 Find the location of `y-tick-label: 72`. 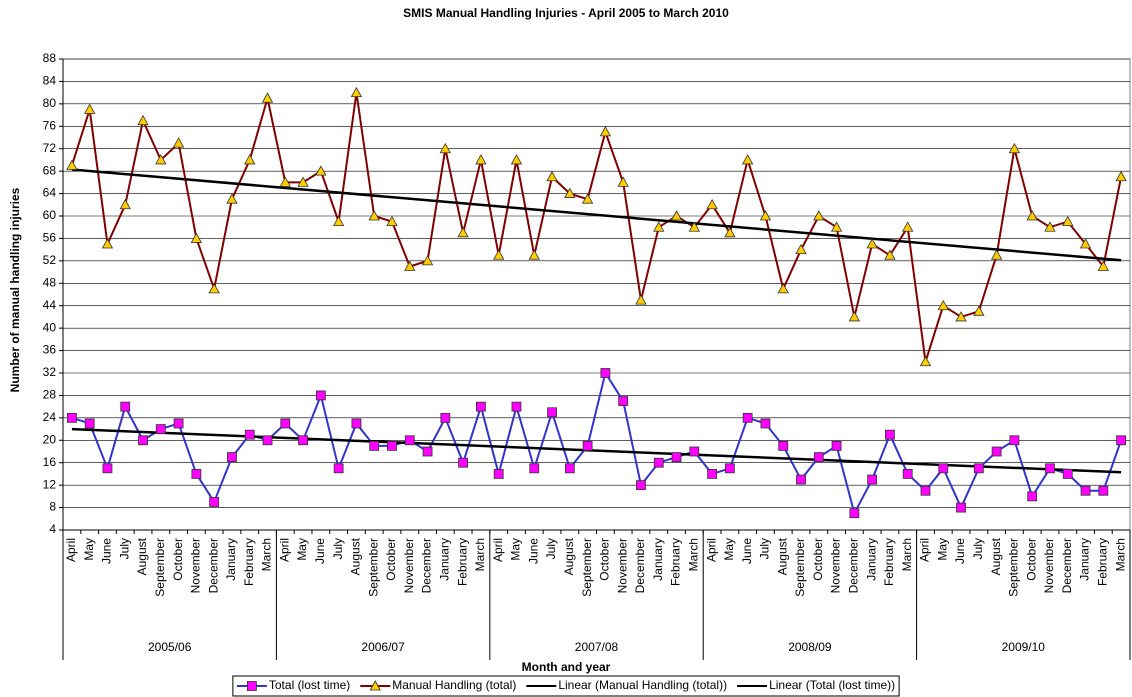

y-tick-label: 72 is located at coordinates (50, 148).